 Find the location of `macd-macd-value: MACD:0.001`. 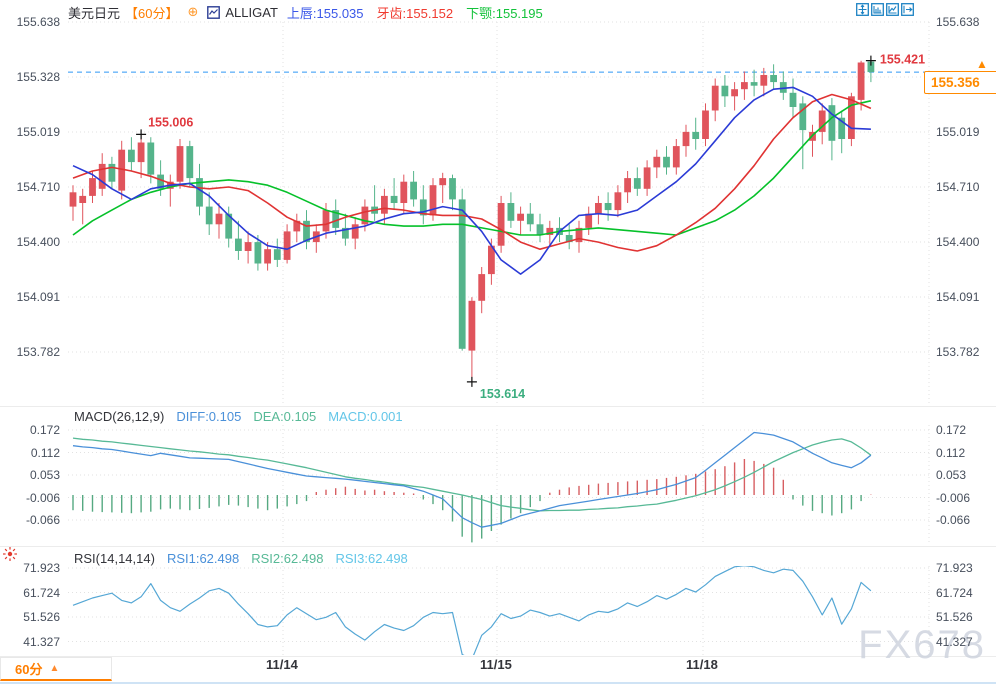

macd-macd-value: MACD:0.001 is located at coordinates (365, 416).